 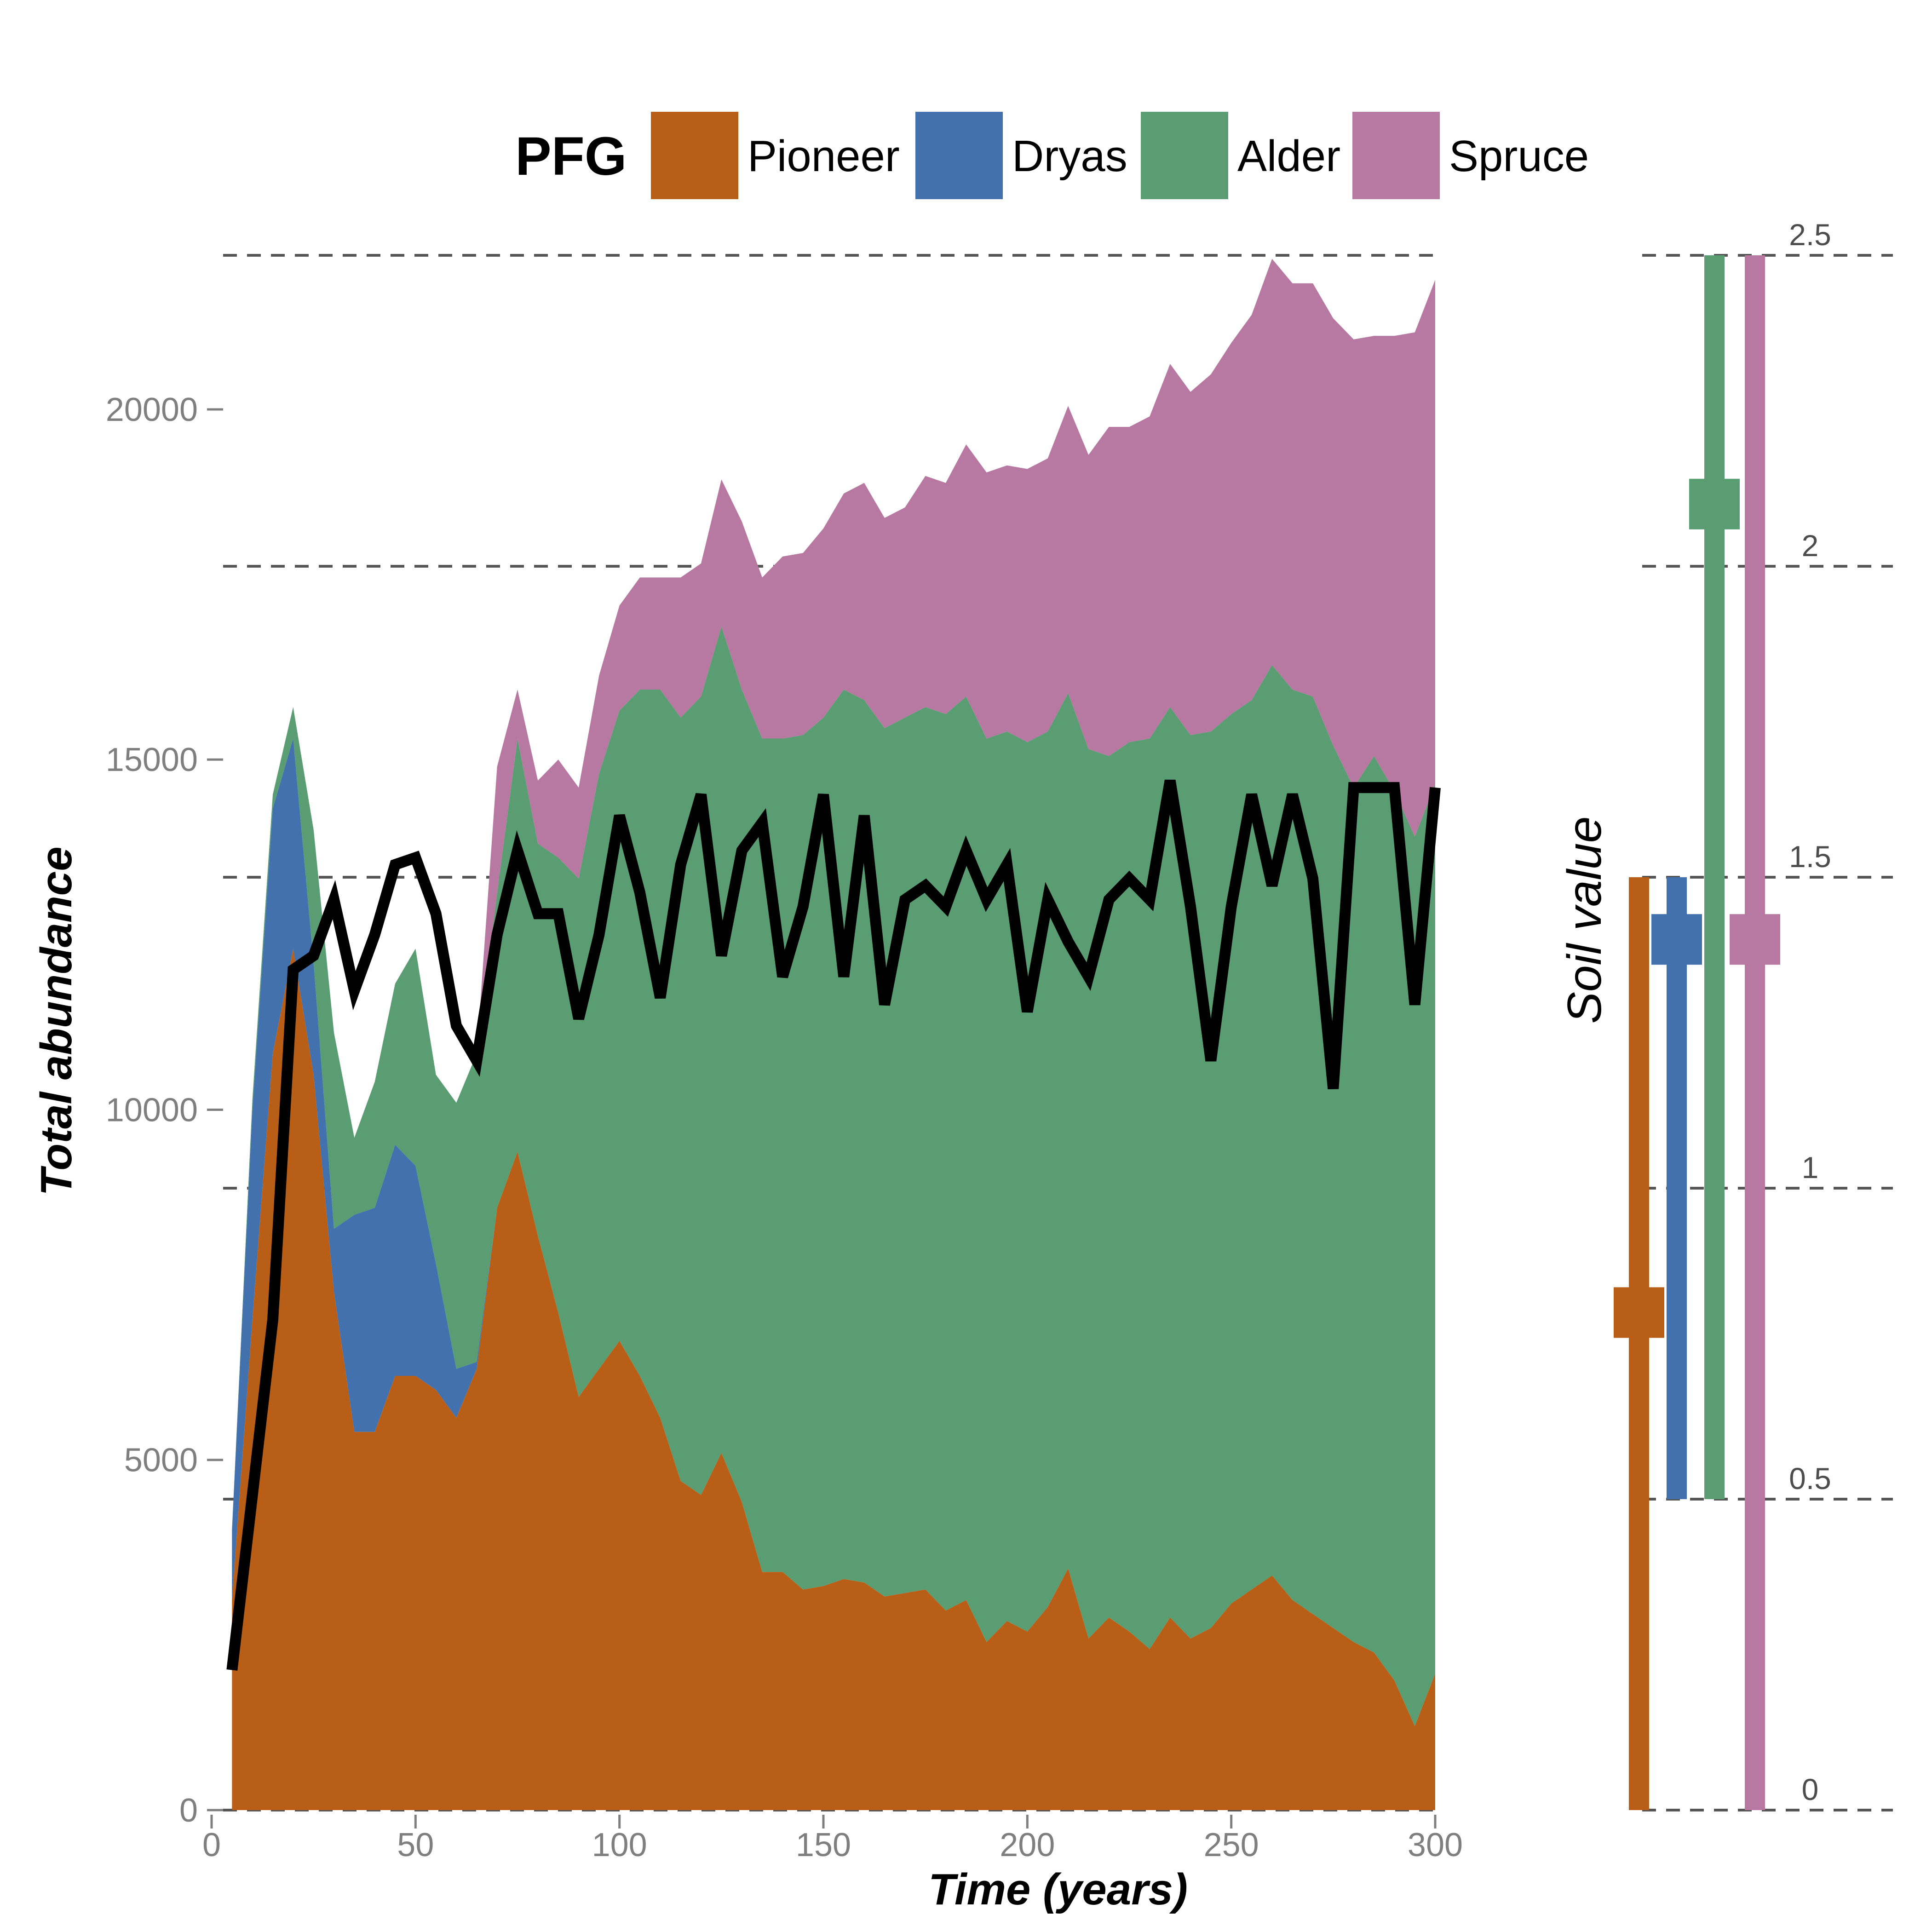 I want to click on soil-range-spruce, so click(x=1755, y=1032).